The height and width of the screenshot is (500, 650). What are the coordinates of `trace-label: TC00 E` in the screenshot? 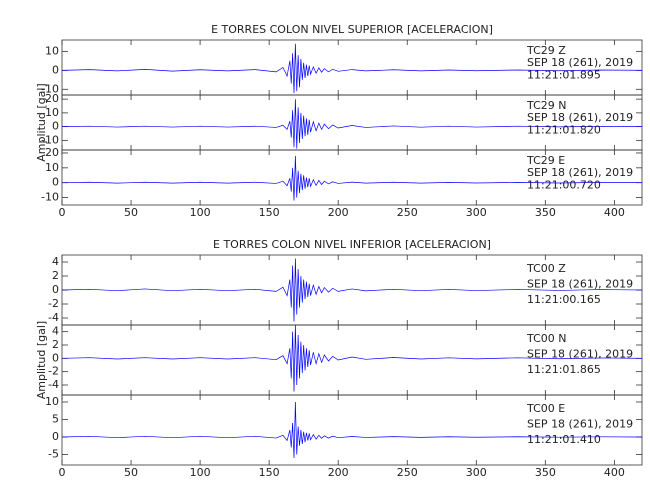 It's located at (545, 408).